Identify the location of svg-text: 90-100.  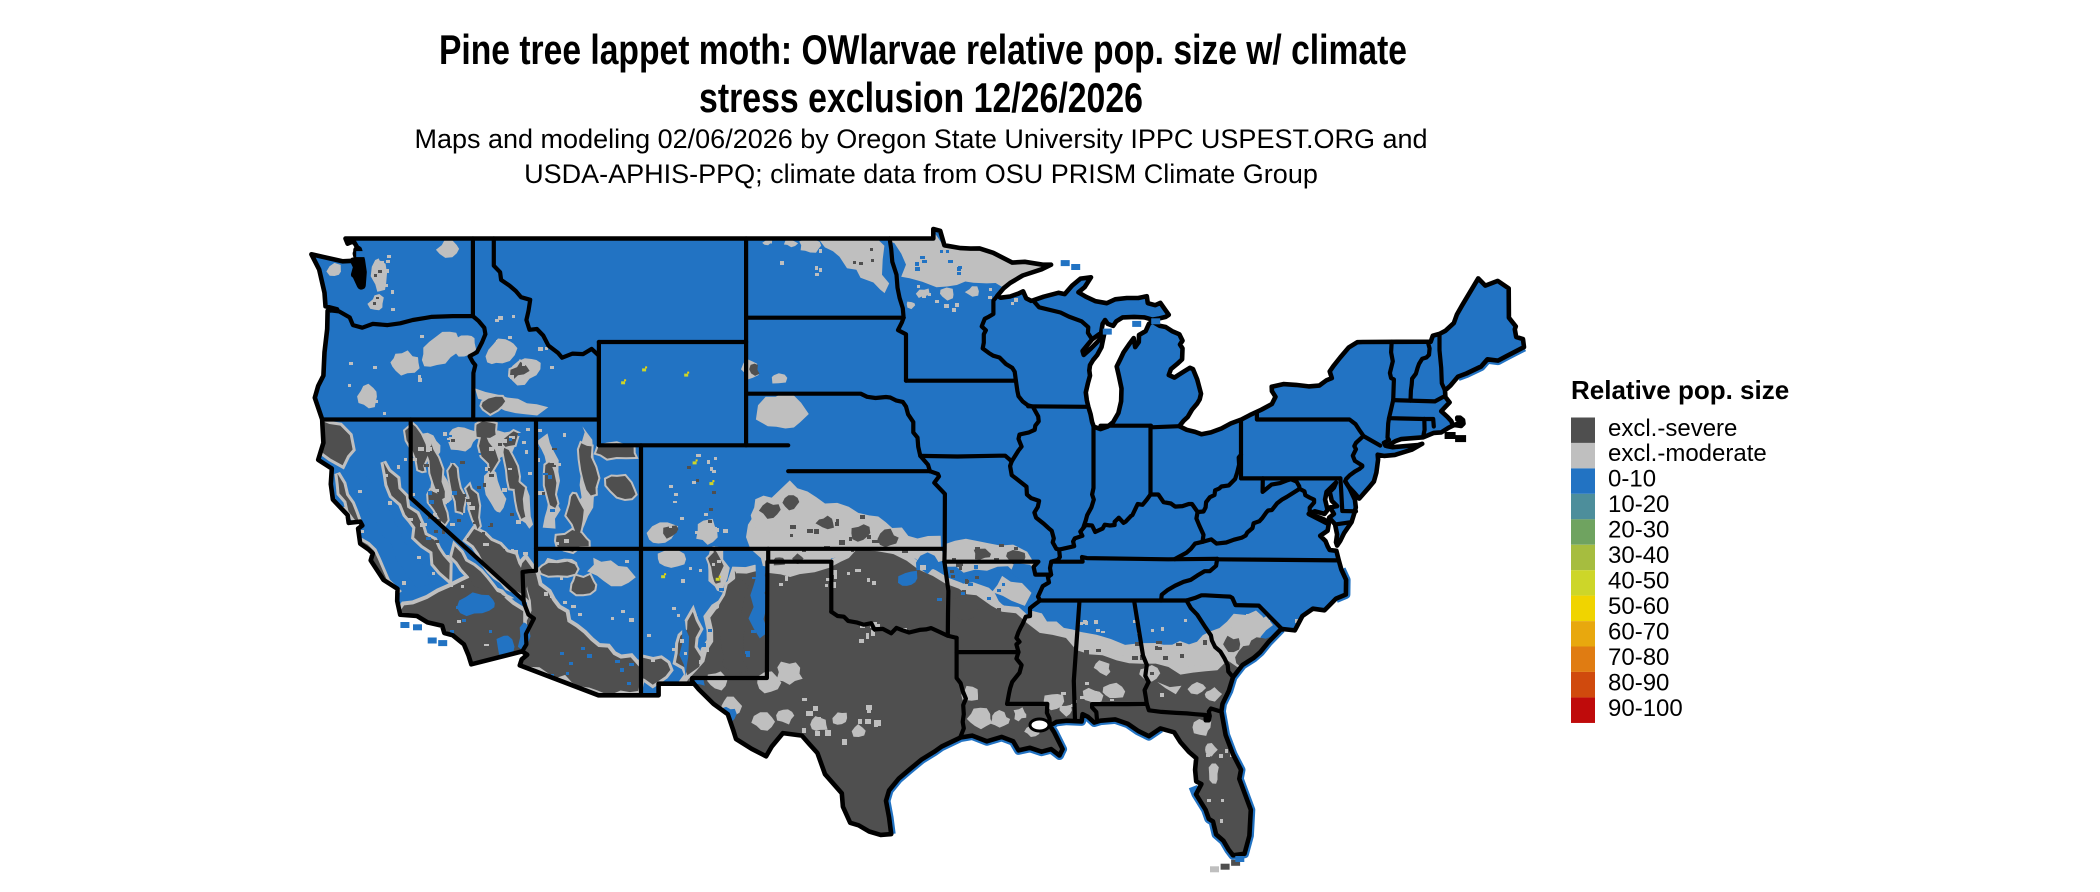
(1645, 708).